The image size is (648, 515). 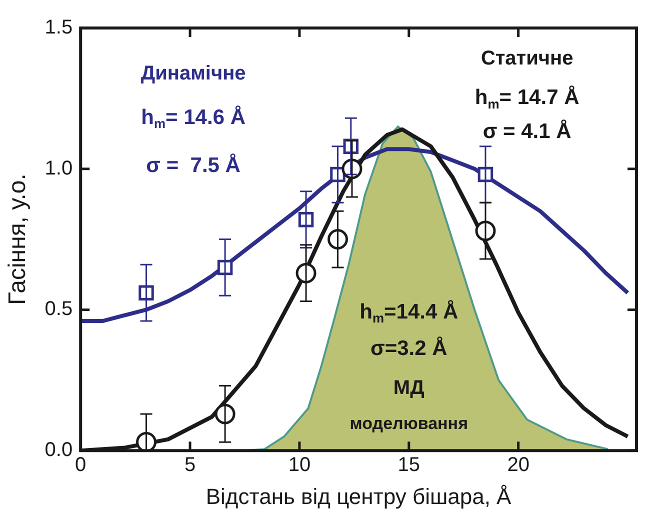 I want to click on annotation: σ = 4.1 Å, so click(x=527, y=131).